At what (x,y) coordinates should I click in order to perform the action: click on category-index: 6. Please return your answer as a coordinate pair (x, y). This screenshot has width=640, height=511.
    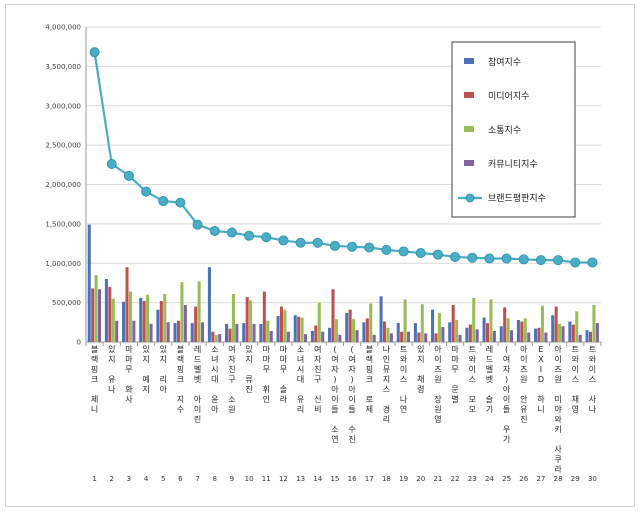
    Looking at the image, I should click on (180, 479).